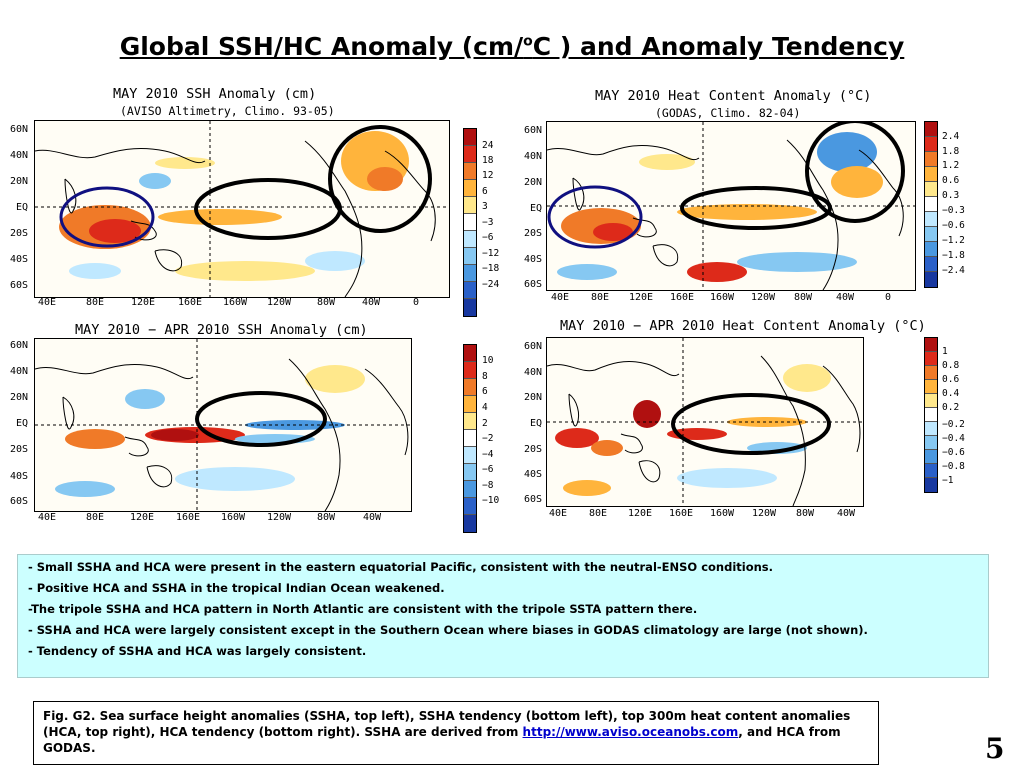  What do you see at coordinates (372, 517) in the screenshot?
I see `lon-label: 40W` at bounding box center [372, 517].